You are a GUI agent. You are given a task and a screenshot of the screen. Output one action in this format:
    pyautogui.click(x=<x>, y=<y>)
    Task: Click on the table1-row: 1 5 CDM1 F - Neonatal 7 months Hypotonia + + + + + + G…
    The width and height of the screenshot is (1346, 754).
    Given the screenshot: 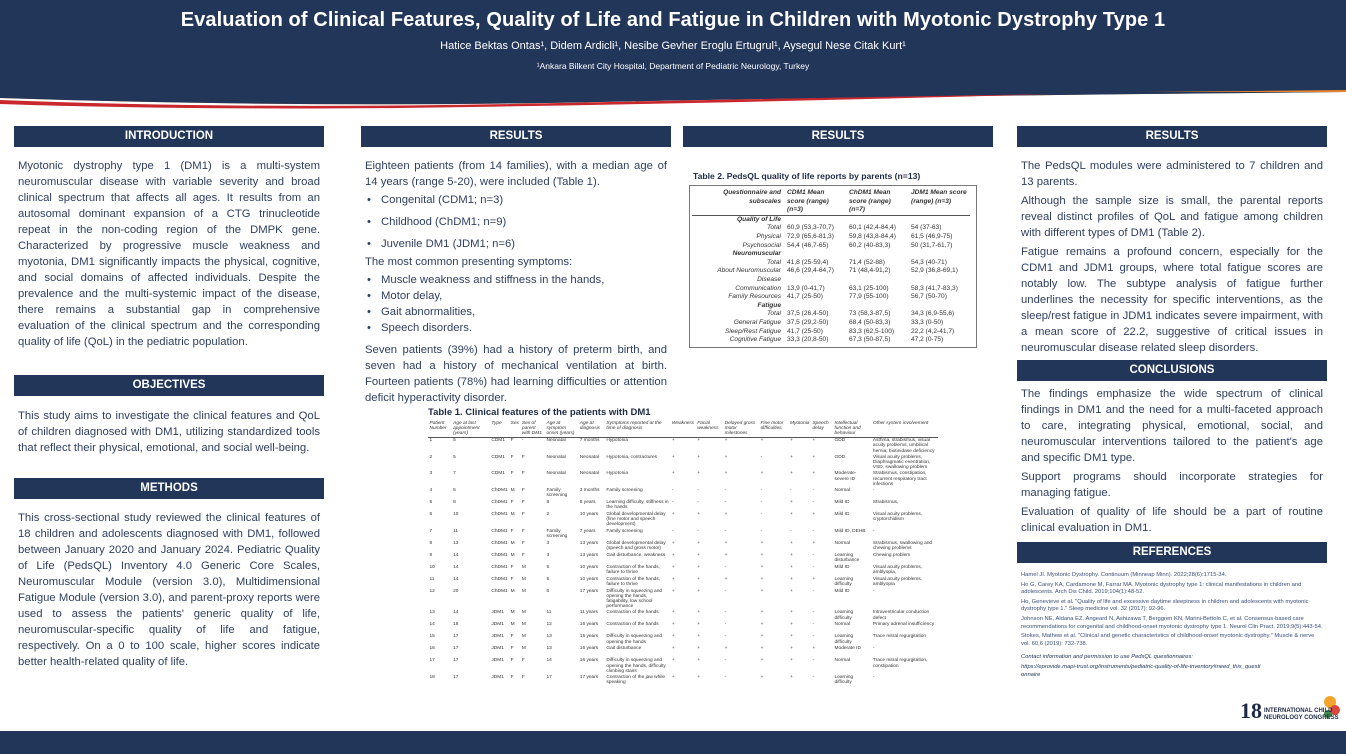 What is the action you would take?
    pyautogui.click(x=683, y=445)
    